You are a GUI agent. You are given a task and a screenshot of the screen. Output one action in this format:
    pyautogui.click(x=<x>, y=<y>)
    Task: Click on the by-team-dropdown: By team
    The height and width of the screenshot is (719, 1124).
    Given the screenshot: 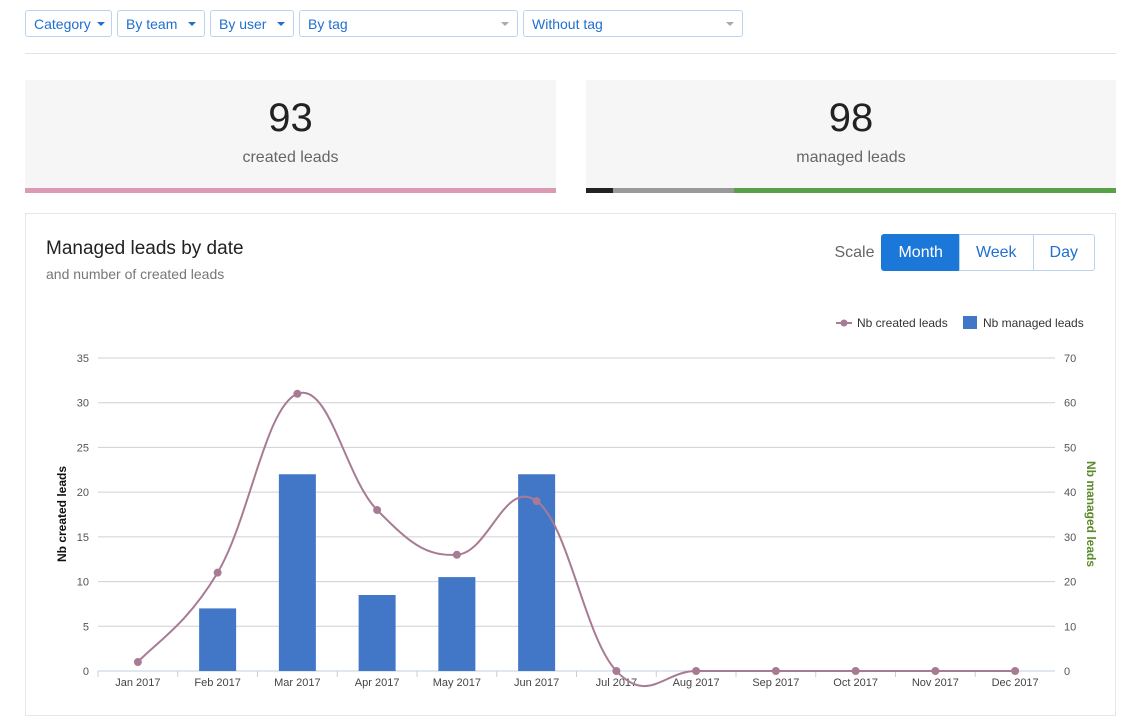 What is the action you would take?
    pyautogui.click(x=161, y=23)
    